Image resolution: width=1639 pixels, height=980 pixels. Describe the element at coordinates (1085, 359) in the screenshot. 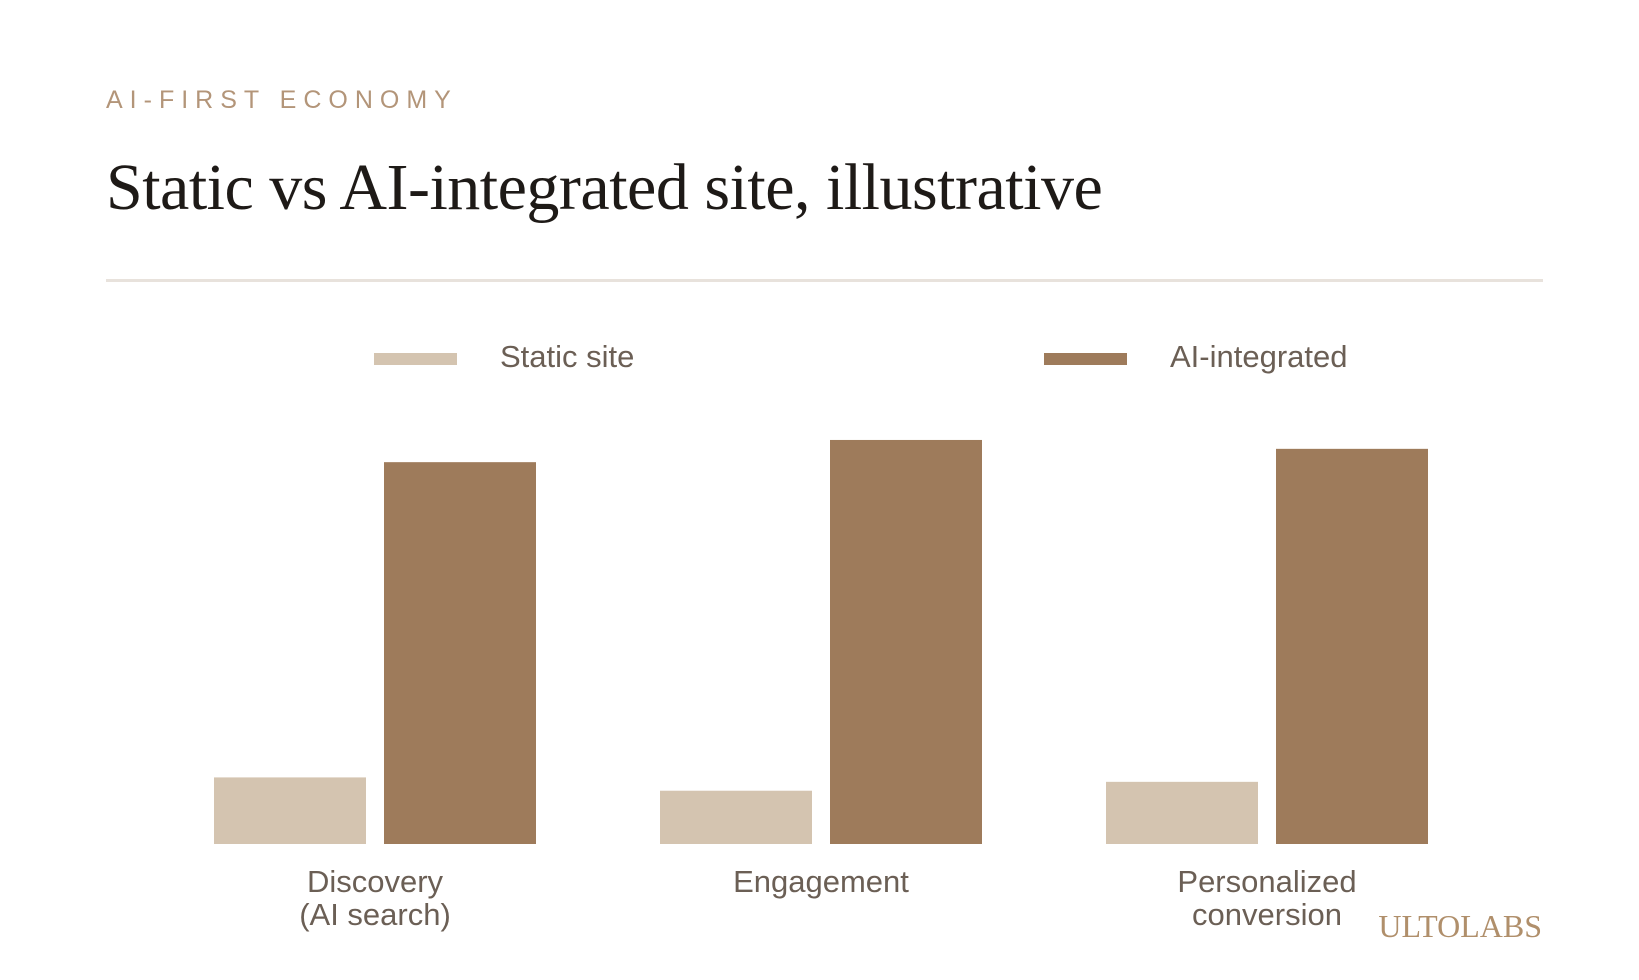

I see `legend-swatch-ai` at that location.